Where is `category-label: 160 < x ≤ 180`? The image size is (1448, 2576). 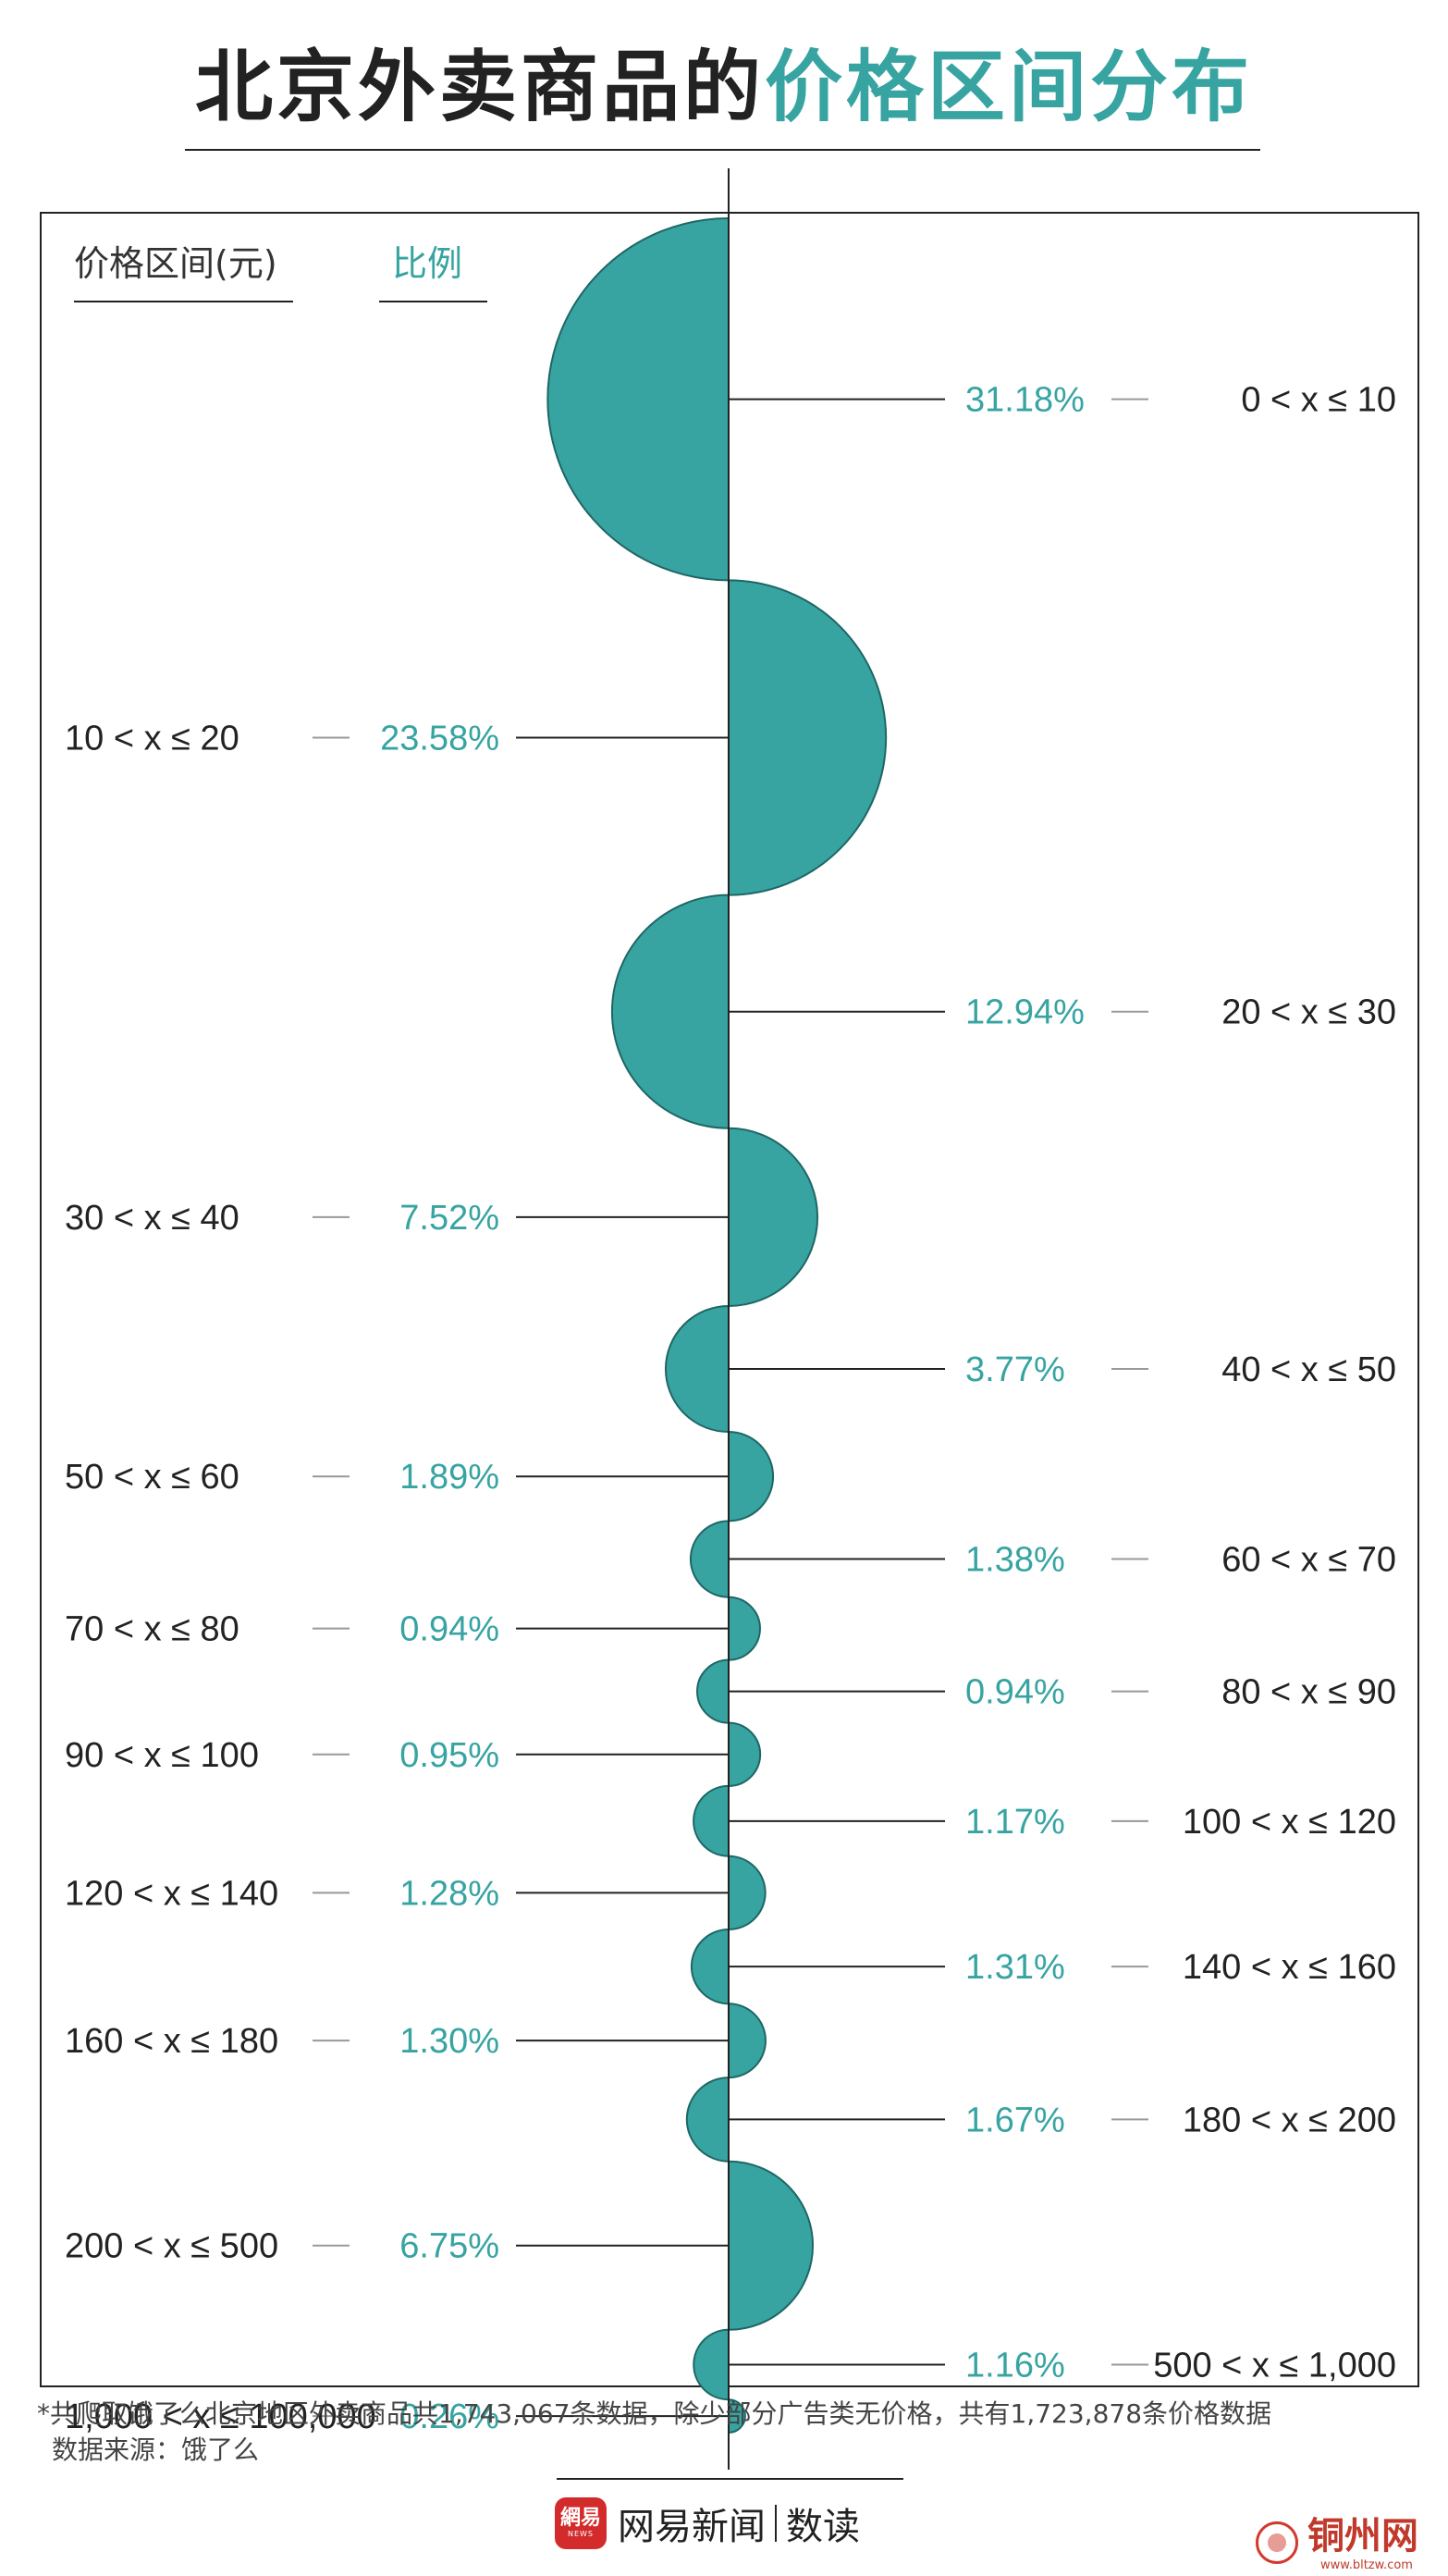 category-label: 160 < x ≤ 180 is located at coordinates (171, 2041).